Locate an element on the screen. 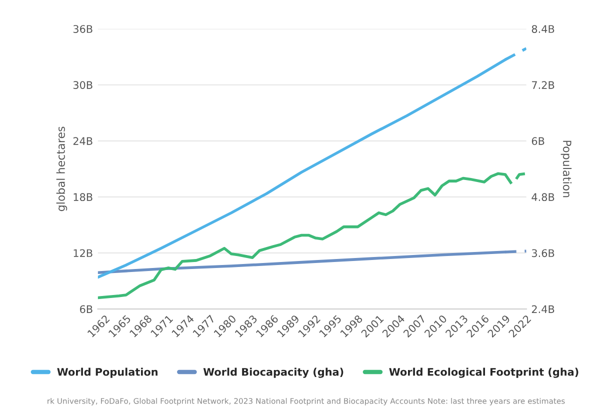  y2-tick-label: 7.2B is located at coordinates (543, 85).